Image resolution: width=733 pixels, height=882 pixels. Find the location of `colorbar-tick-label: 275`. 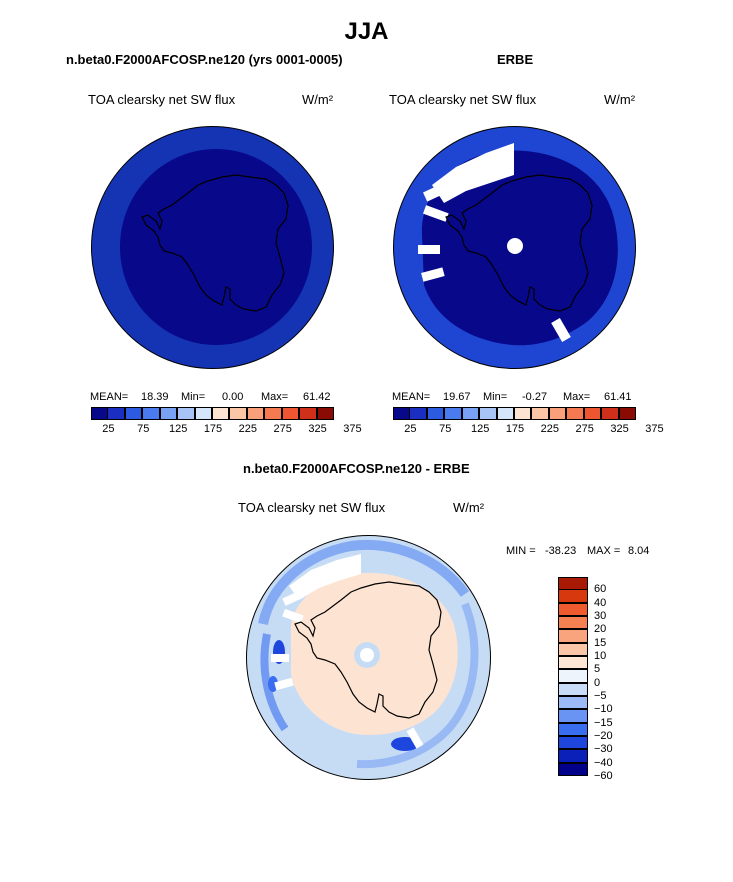

colorbar-tick-label: 275 is located at coordinates (282, 429).